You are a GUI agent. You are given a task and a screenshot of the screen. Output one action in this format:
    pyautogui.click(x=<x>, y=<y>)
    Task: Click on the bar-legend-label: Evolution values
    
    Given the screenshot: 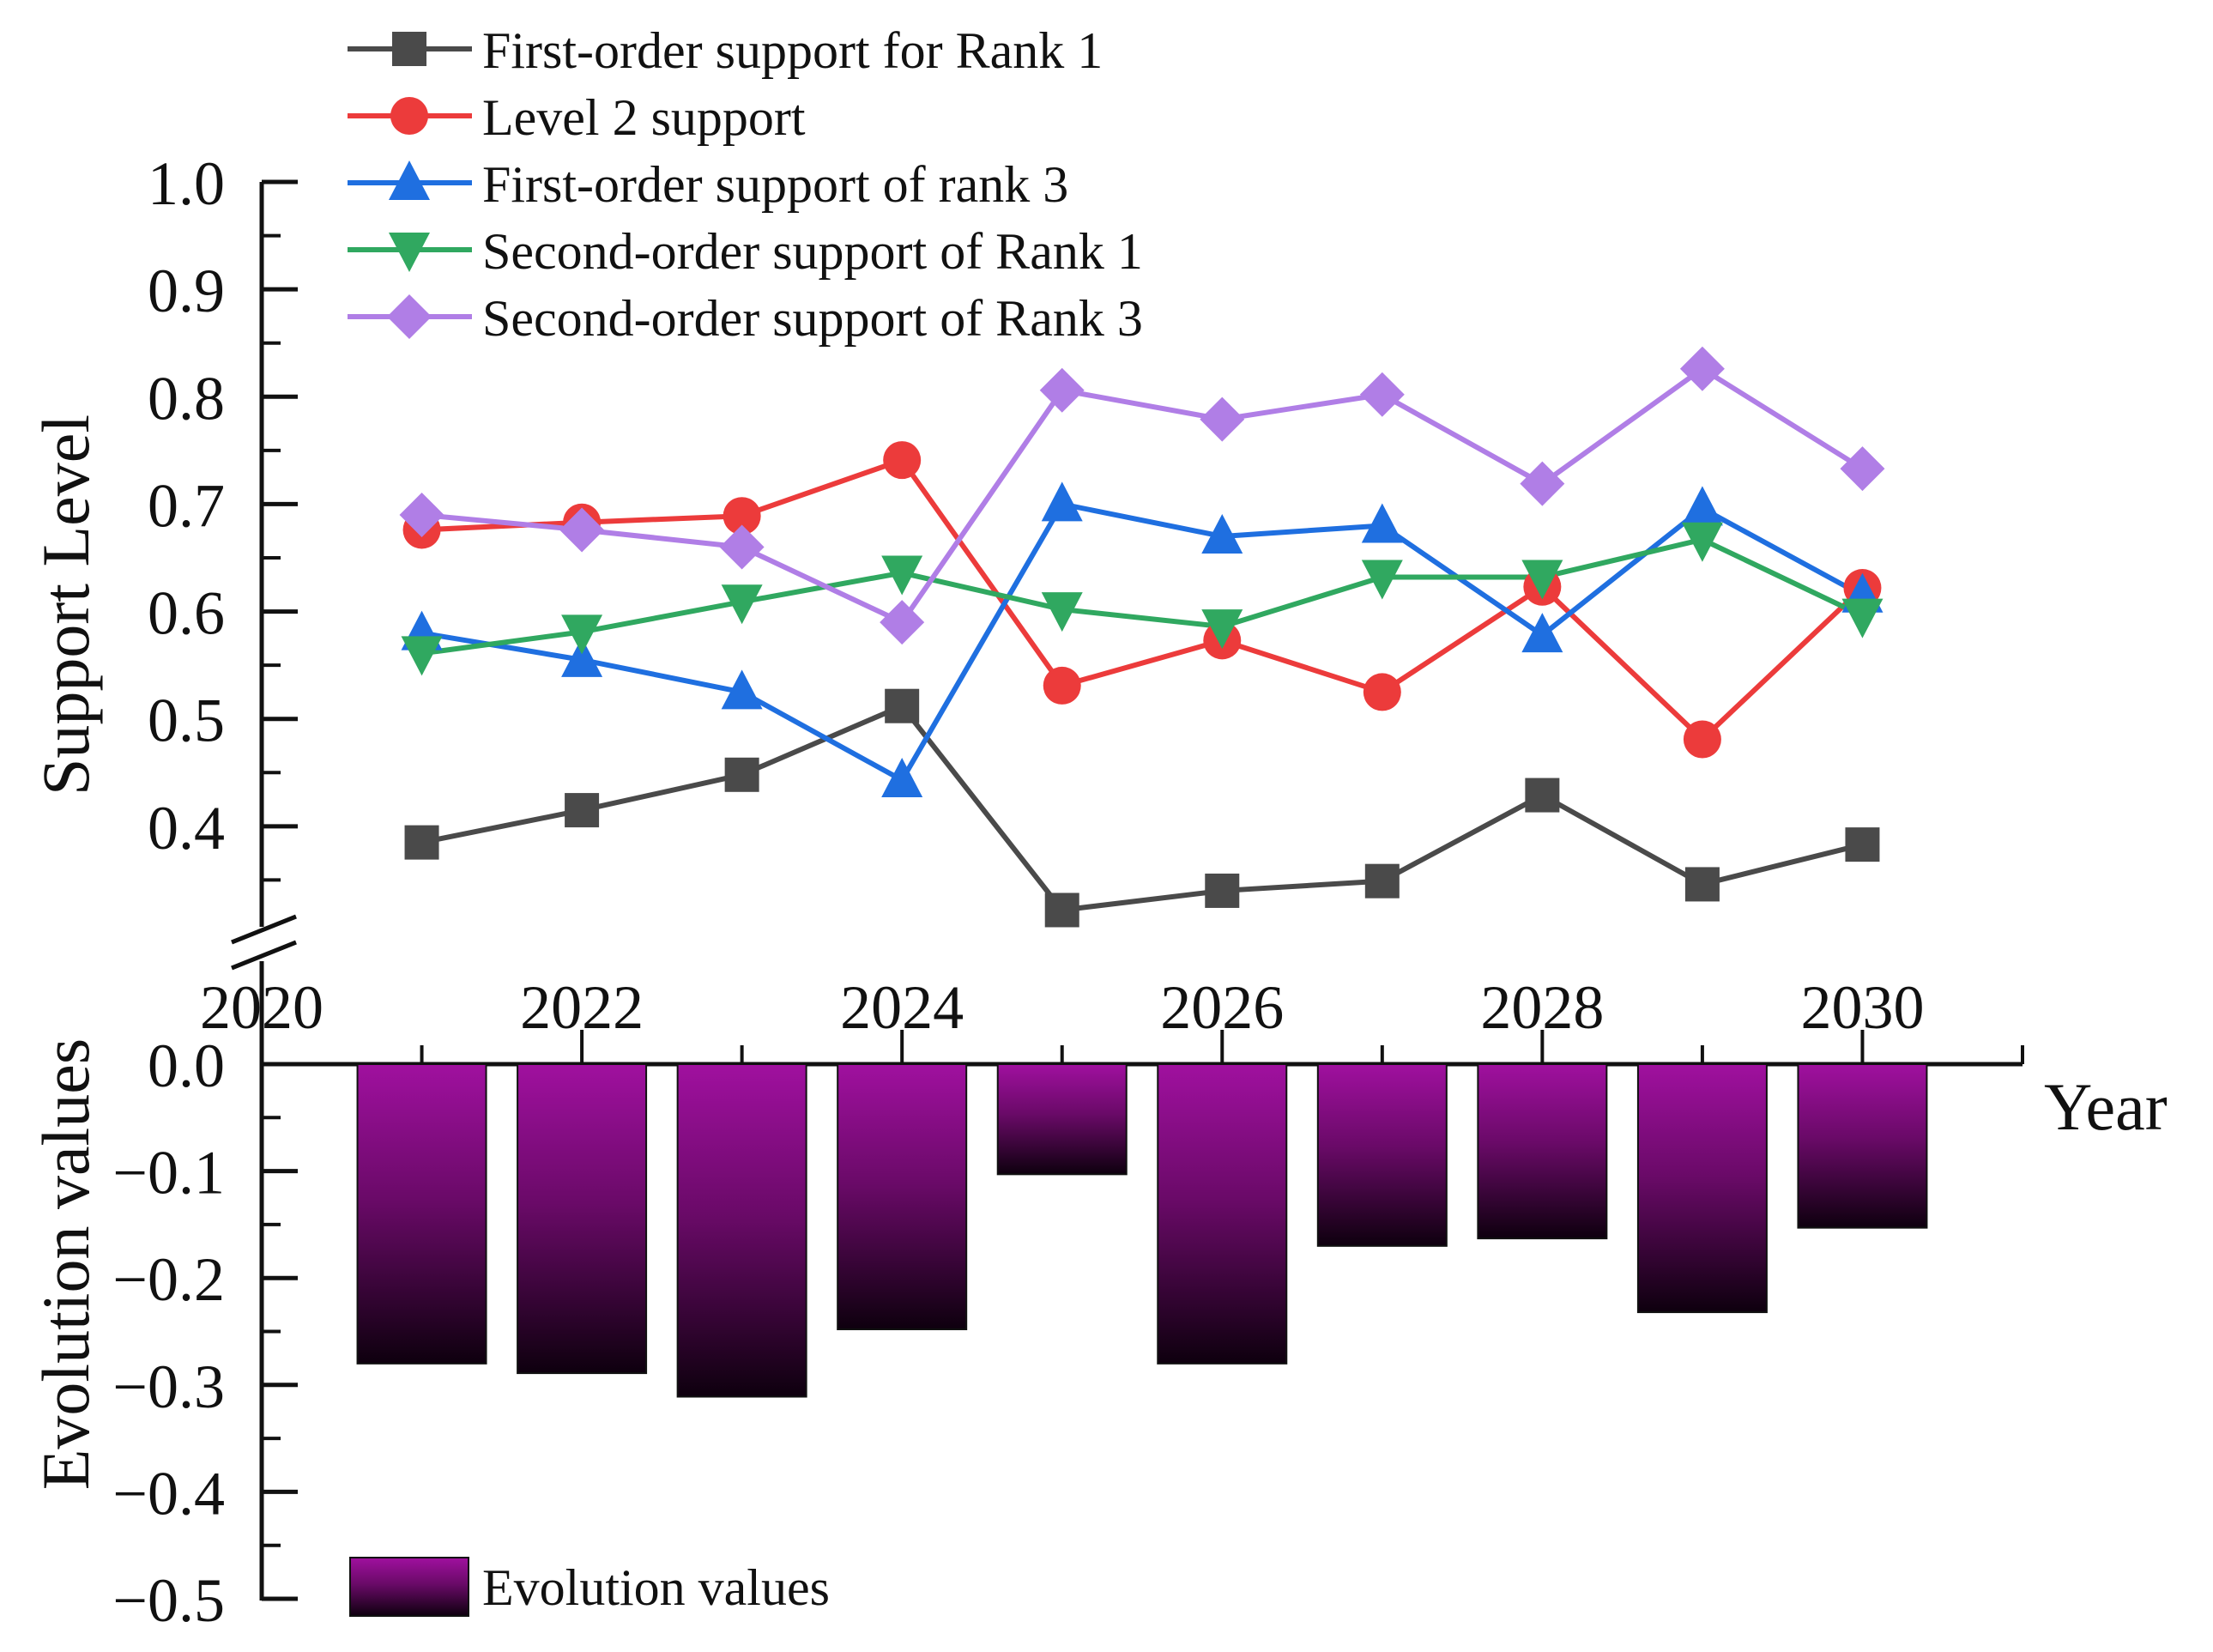 What is the action you would take?
    pyautogui.click(x=656, y=1587)
    